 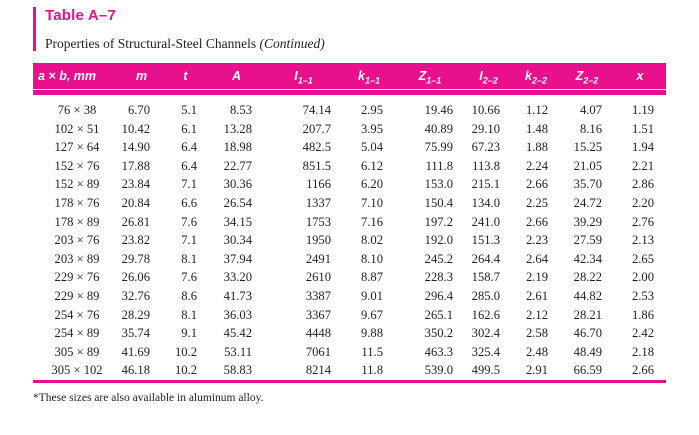 I want to click on value-cell: 5.04, so click(x=371, y=147).